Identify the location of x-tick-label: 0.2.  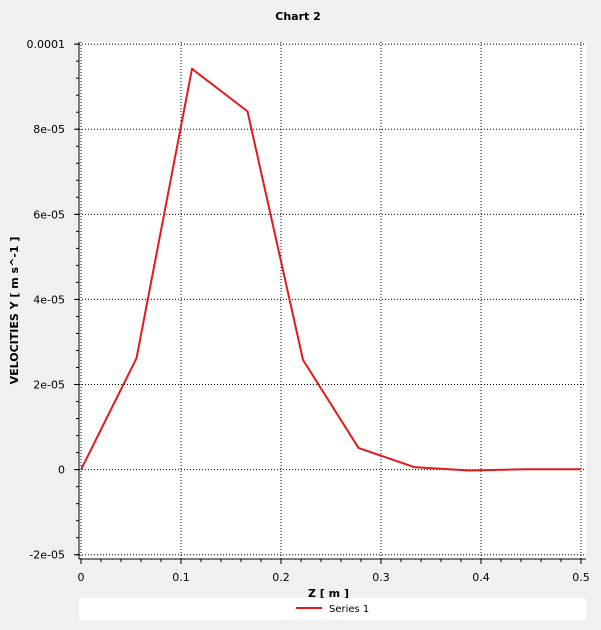
(281, 577).